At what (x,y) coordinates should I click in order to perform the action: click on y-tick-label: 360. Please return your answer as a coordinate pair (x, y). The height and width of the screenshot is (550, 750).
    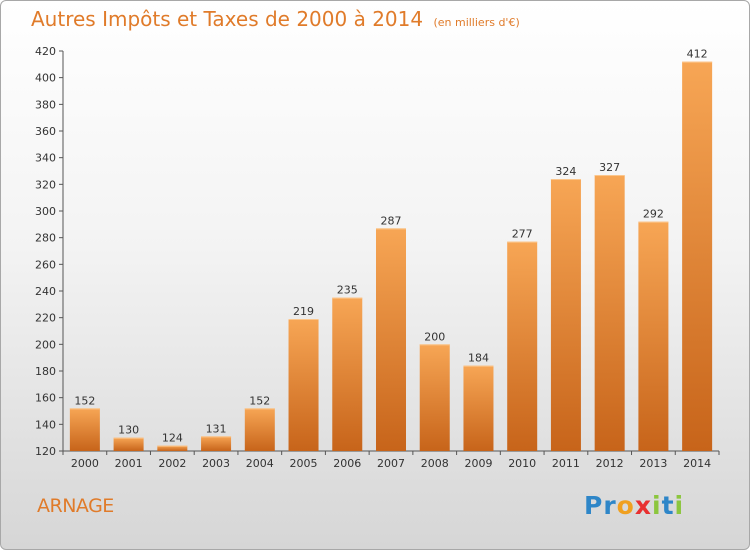
    Looking at the image, I should click on (45, 131).